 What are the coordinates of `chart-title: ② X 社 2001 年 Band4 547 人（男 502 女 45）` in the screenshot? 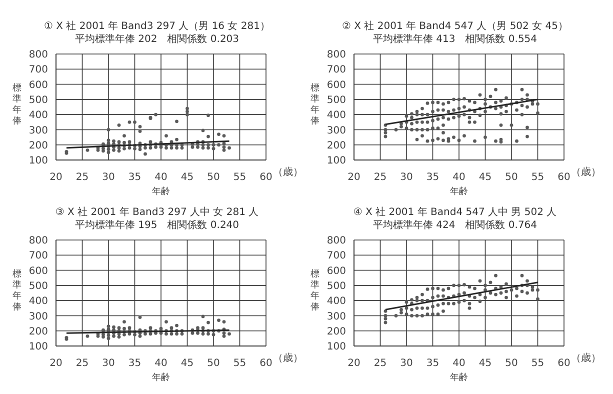 It's located at (455, 26).